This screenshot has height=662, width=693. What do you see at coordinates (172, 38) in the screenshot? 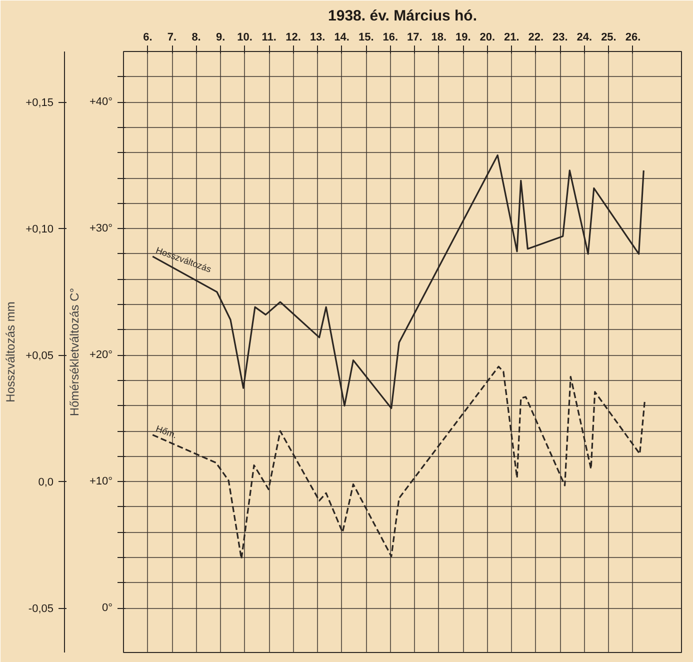
I see `x-tick-label: 7.` at bounding box center [172, 38].